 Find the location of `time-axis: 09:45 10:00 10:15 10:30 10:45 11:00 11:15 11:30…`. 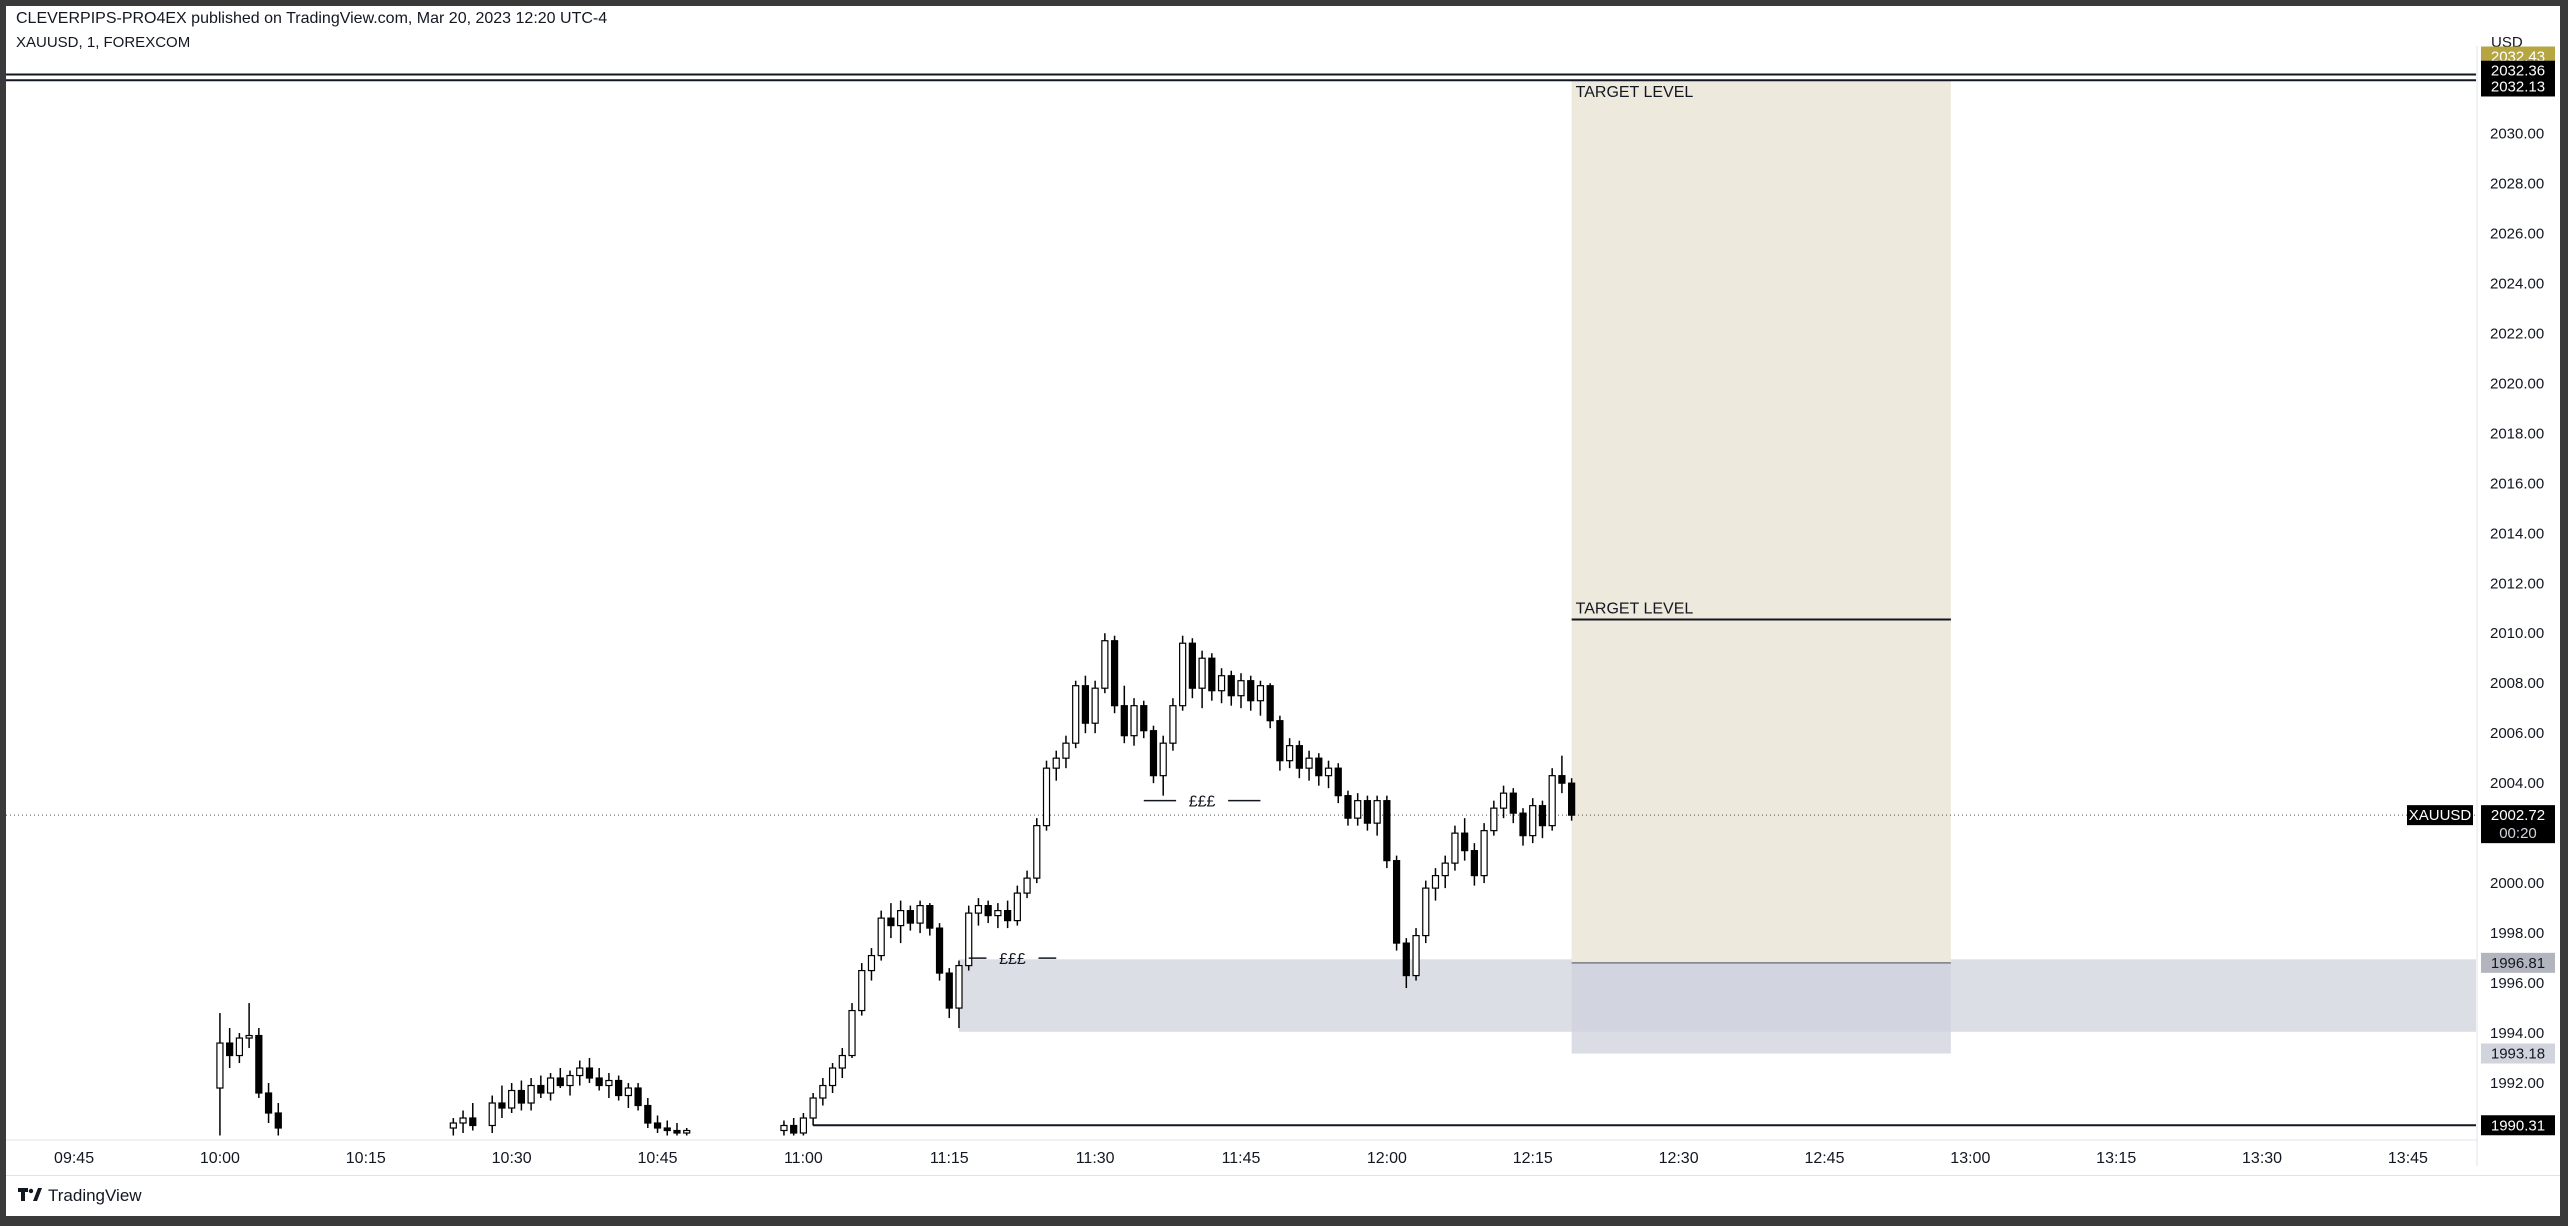

time-axis: 09:45 10:00 10:15 10:30 10:45 11:00 11:15 11:30… is located at coordinates (1241, 1153).